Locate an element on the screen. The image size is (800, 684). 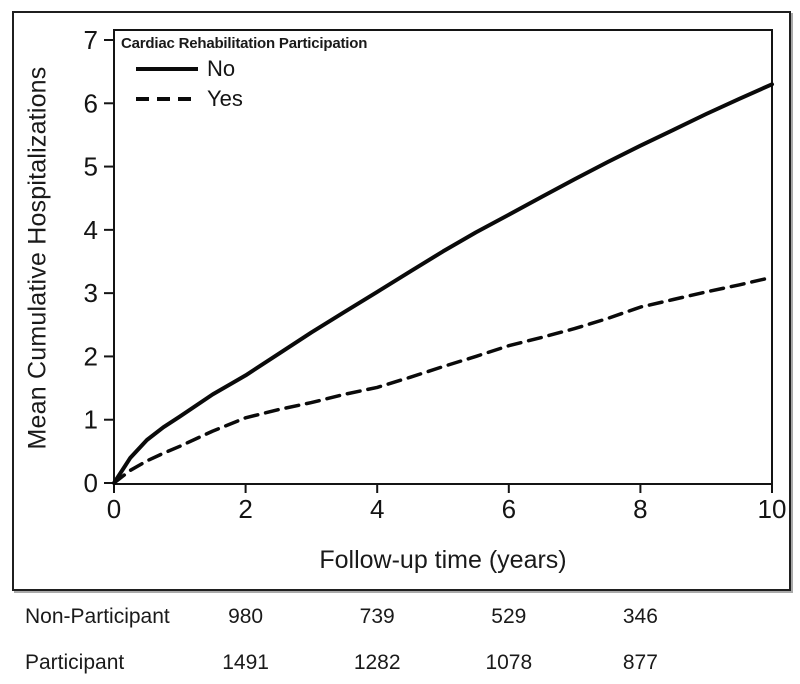
y-tick-label: 6 is located at coordinates (91, 103).